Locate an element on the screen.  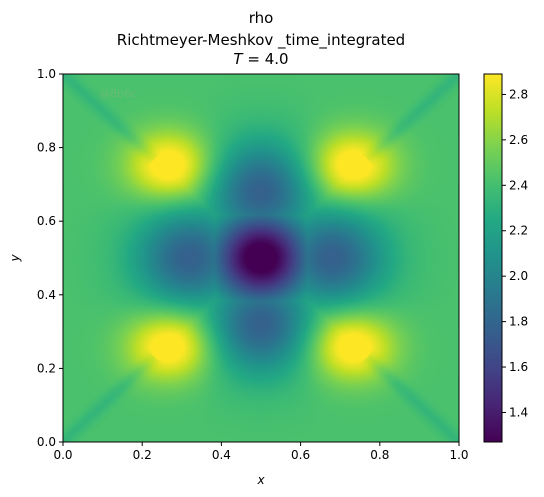
colorbar-tick-label: 2.2 is located at coordinates (518, 231).